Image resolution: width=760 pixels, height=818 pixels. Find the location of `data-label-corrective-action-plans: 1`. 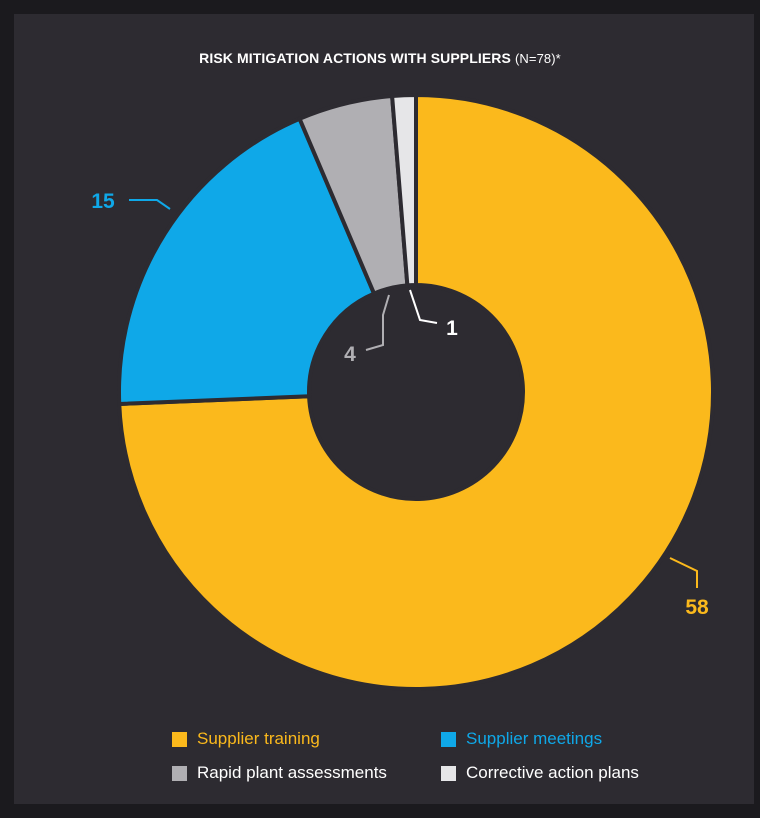

data-label-corrective-action-plans: 1 is located at coordinates (452, 328).